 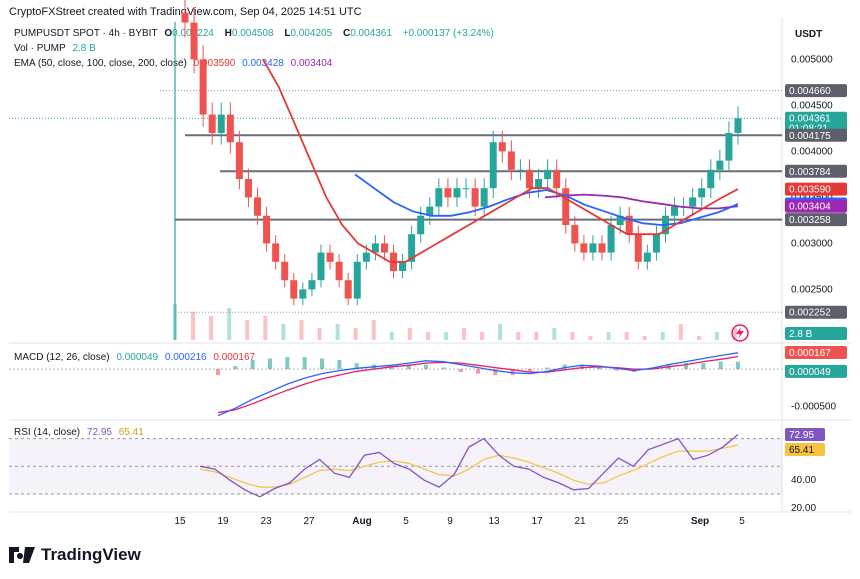 What do you see at coordinates (805, 449) in the screenshot?
I see `rsi-ma-tag` at bounding box center [805, 449].